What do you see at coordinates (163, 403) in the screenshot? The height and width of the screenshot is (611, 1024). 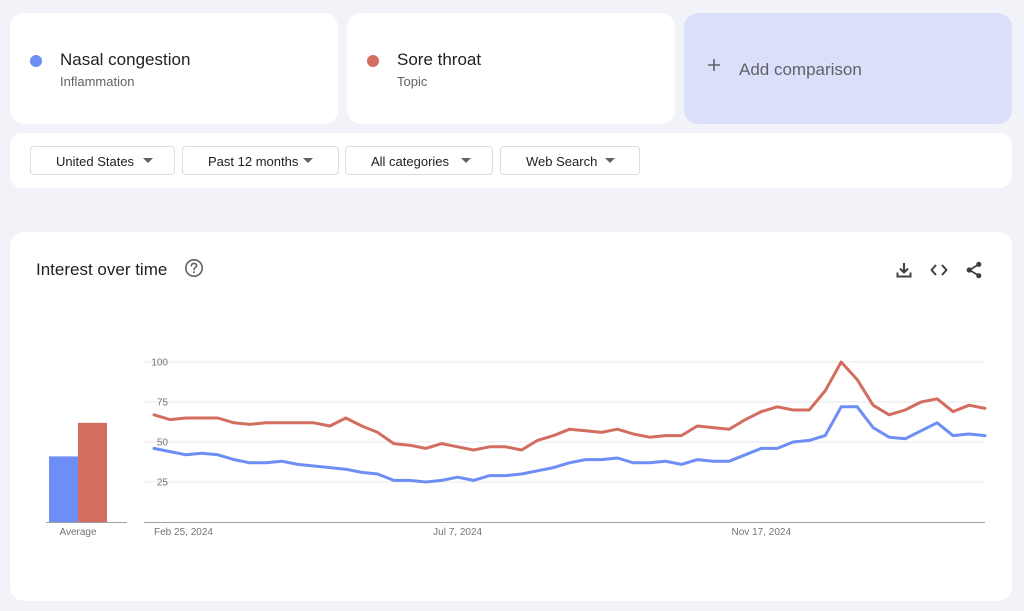 I see `y-tick-label: 75` at bounding box center [163, 403].